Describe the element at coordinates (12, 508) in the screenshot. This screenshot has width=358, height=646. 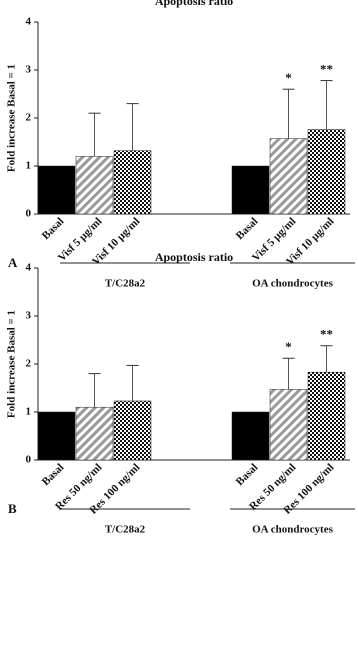
I see `panel-label: B` at that location.